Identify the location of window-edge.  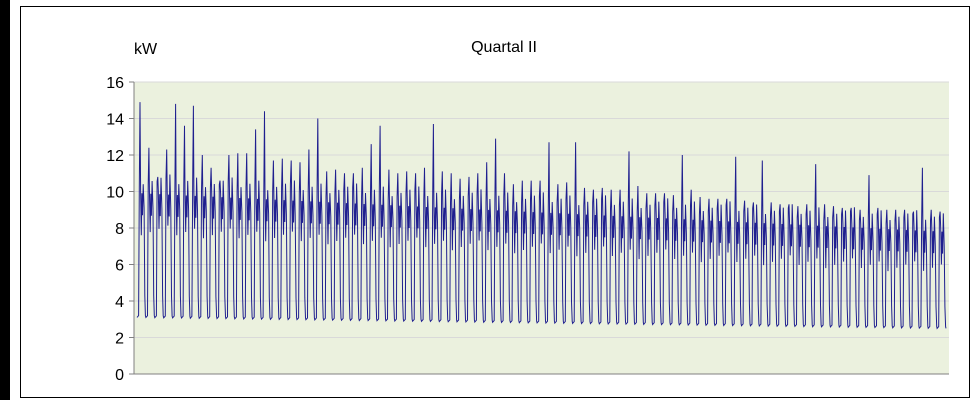
(5, 200).